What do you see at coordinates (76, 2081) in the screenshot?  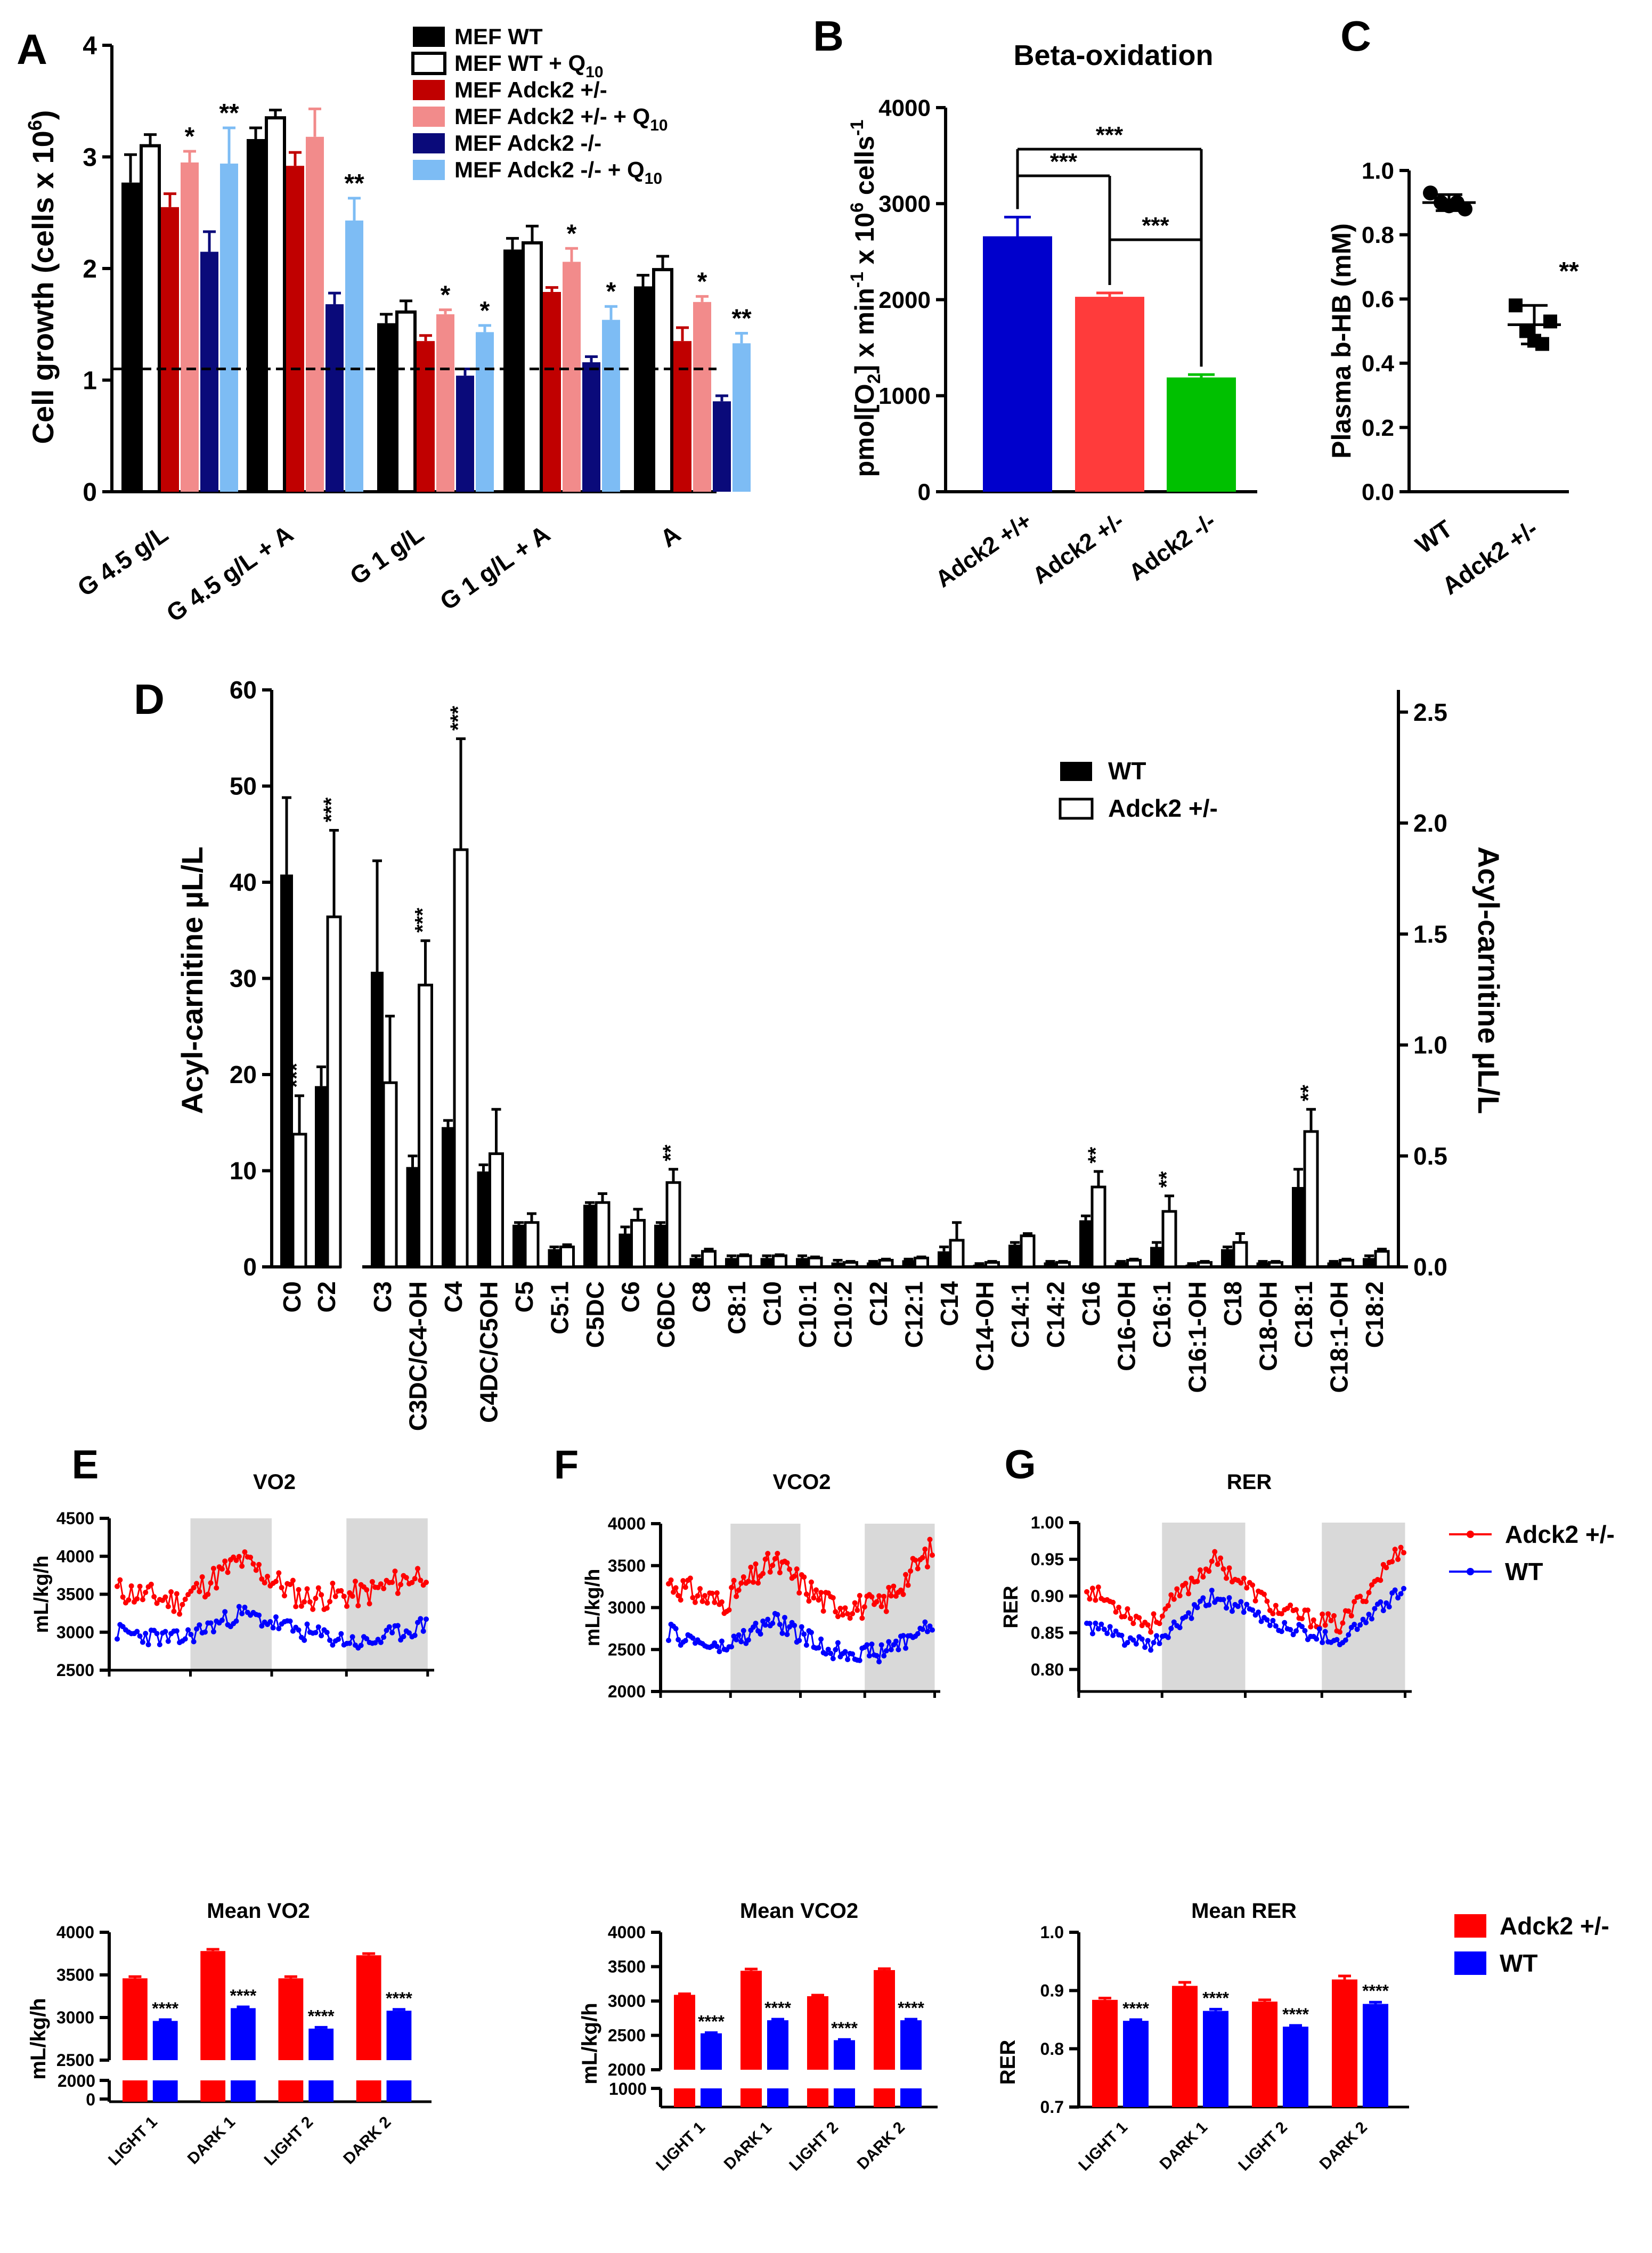 I see `y-tick-label: 2000` at bounding box center [76, 2081].